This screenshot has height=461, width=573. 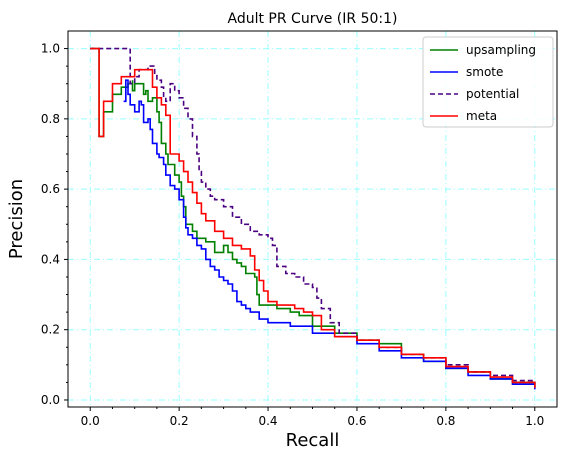 What do you see at coordinates (313, 440) in the screenshot?
I see `x-axis-title: Recall` at bounding box center [313, 440].